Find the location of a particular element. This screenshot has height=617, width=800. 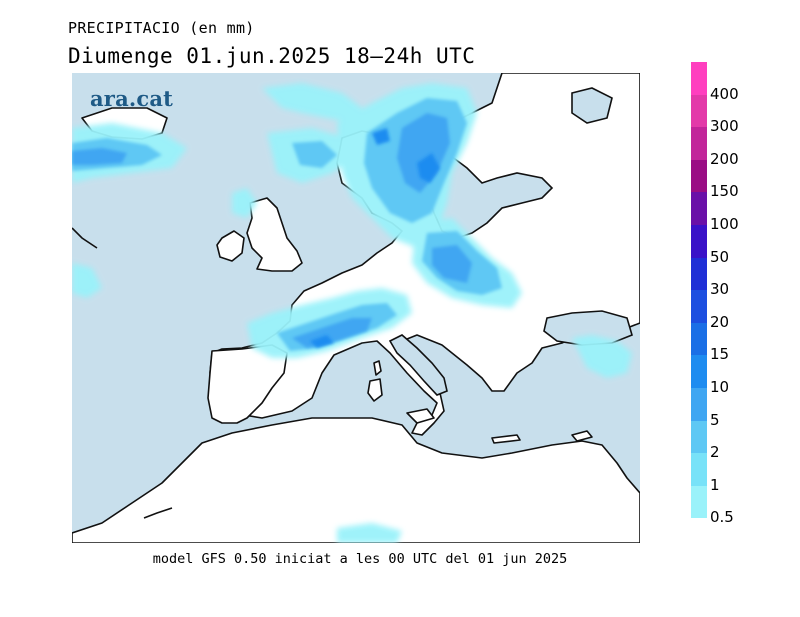

colorbar-label: 400 is located at coordinates (724, 93).